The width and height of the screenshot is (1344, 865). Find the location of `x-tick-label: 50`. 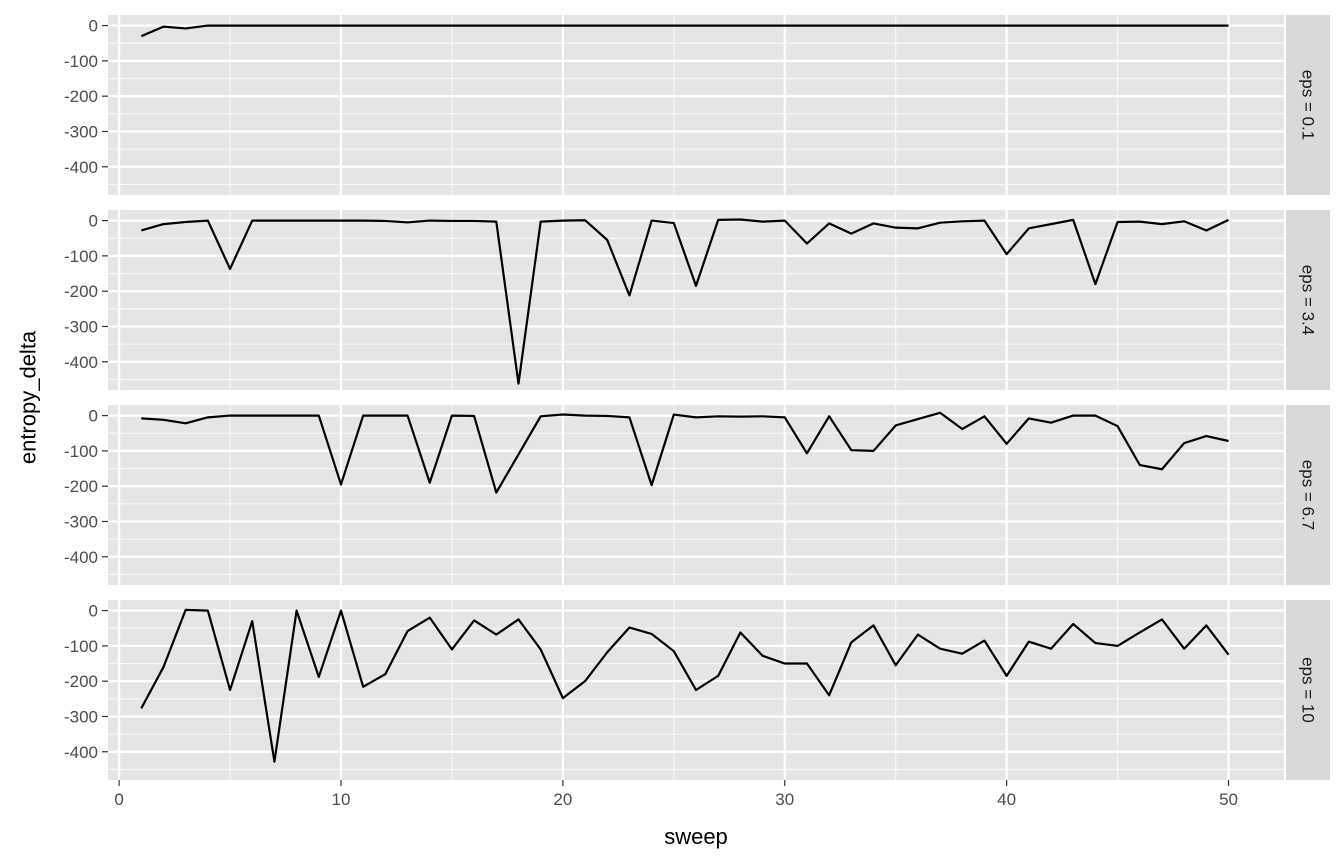

x-tick-label: 50 is located at coordinates (1228, 799).